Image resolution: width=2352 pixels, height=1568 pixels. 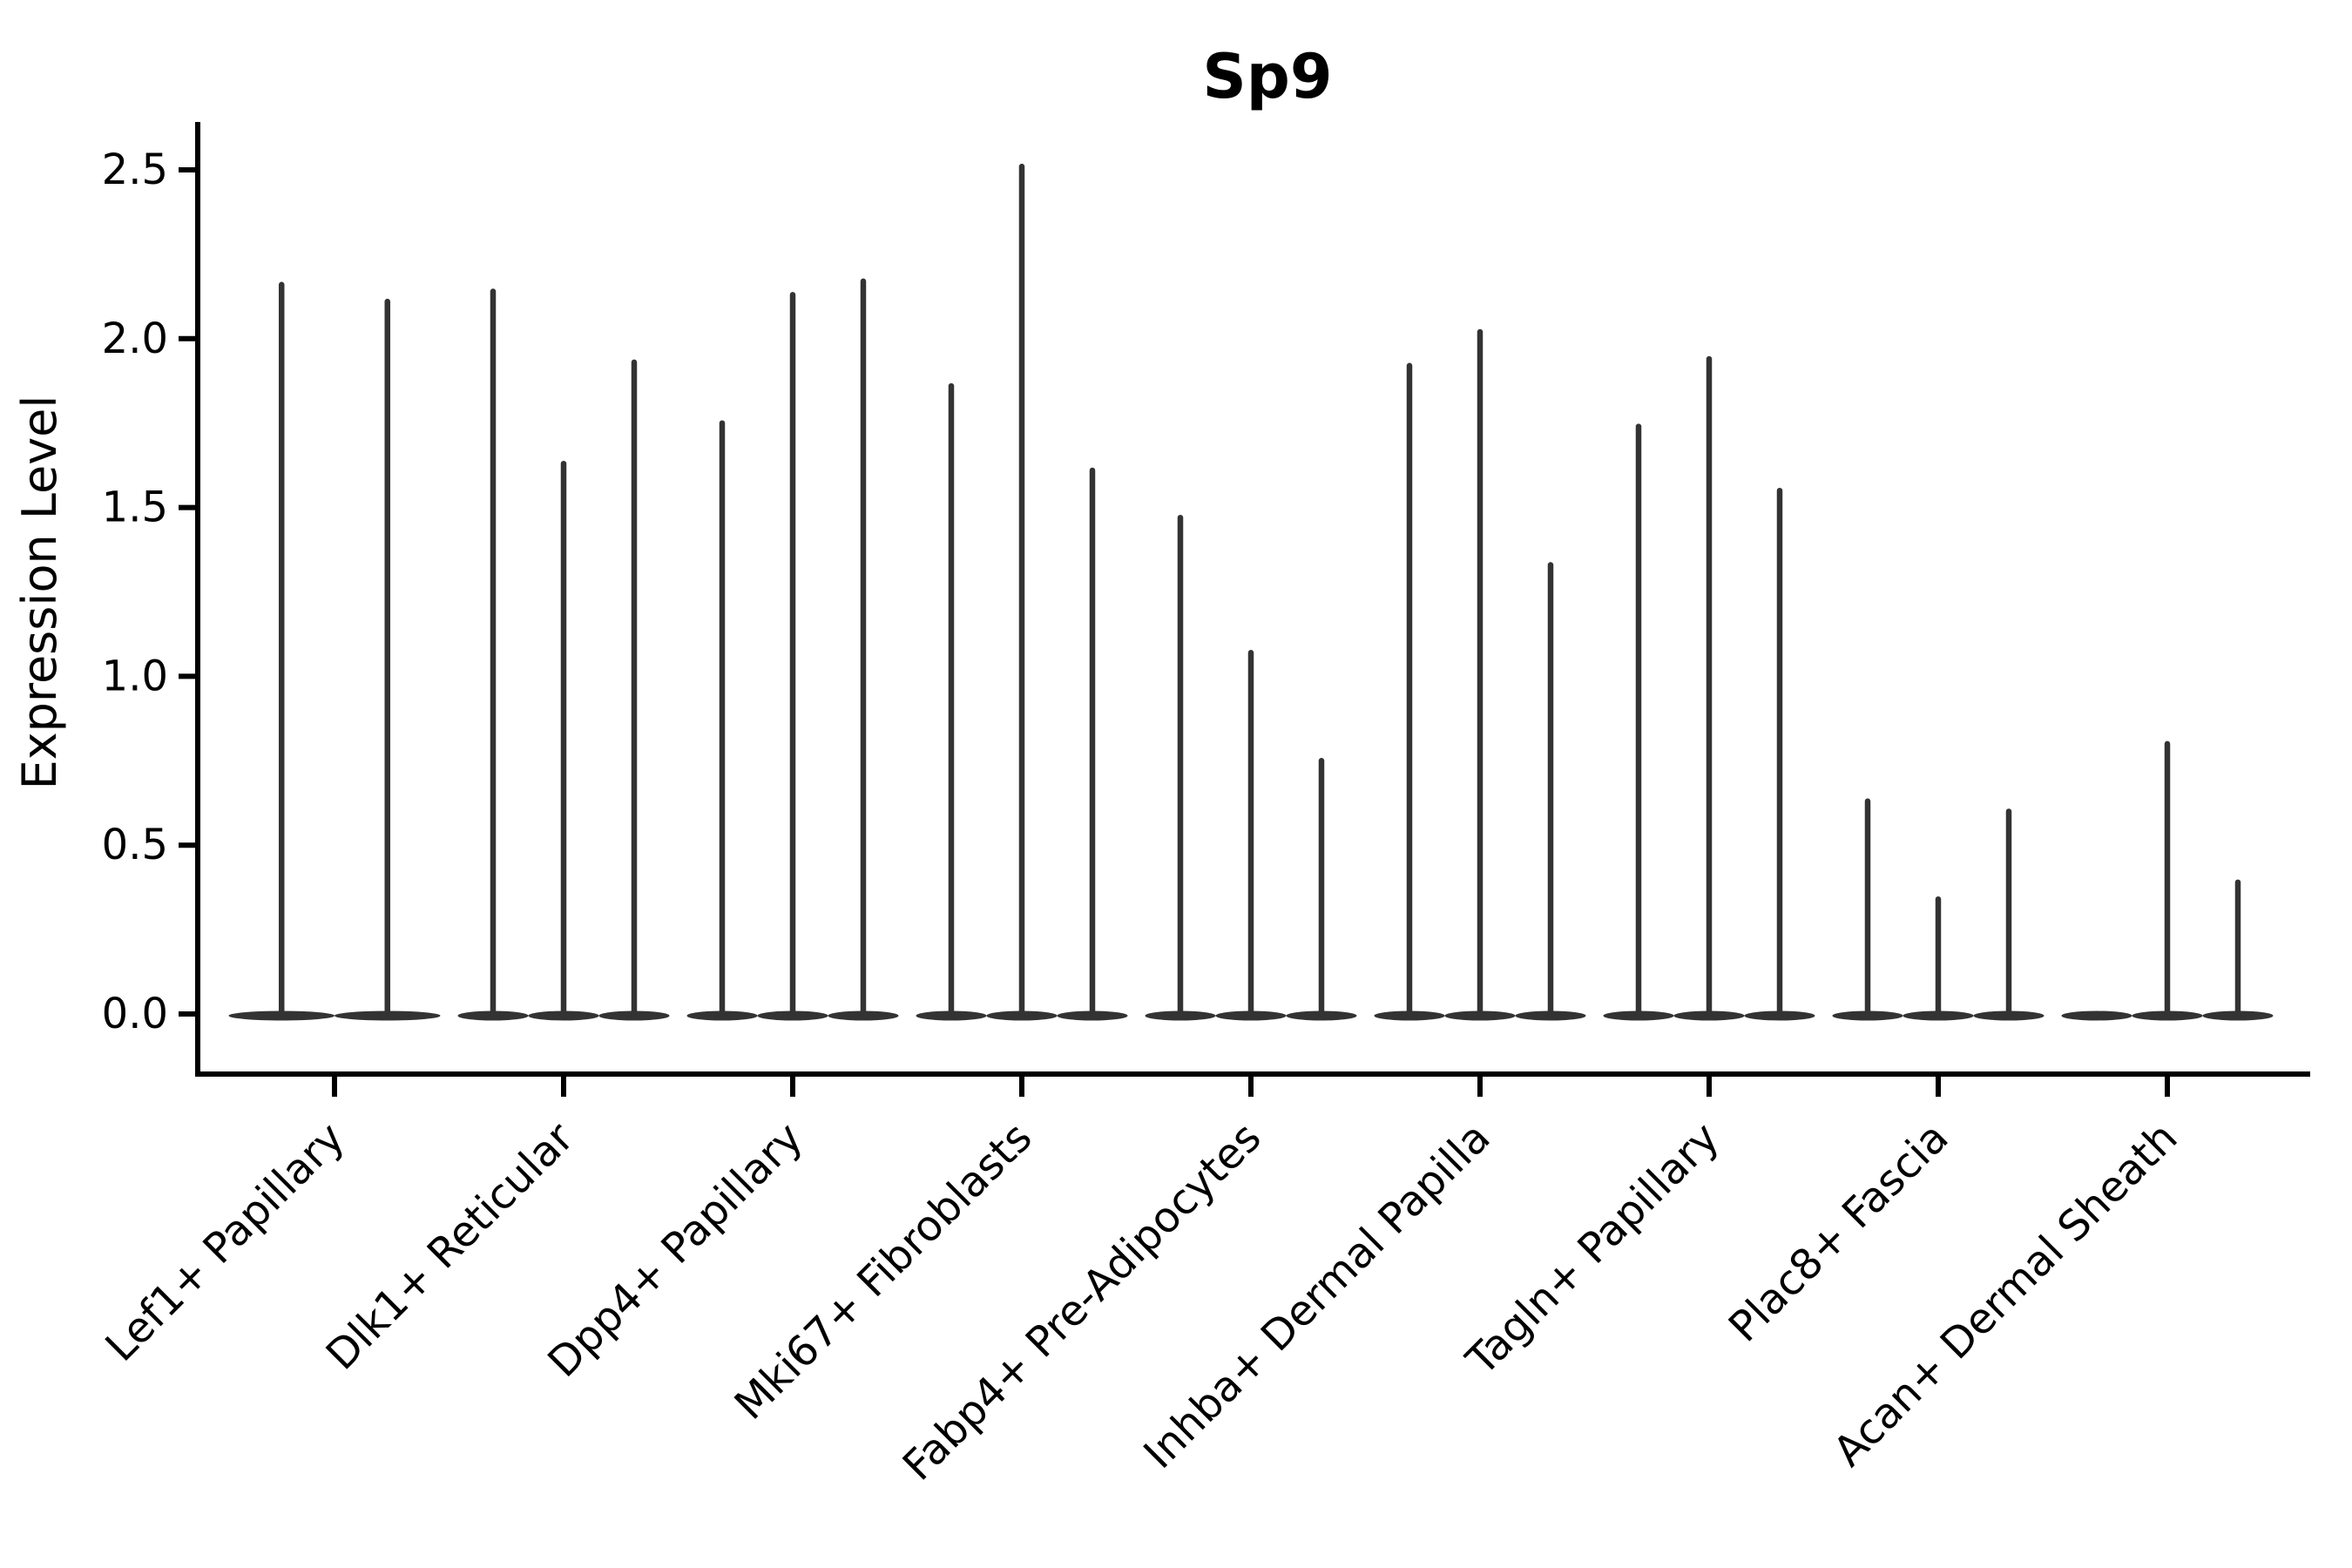 What do you see at coordinates (135, 338) in the screenshot?
I see `y-tick-label: 2.0` at bounding box center [135, 338].